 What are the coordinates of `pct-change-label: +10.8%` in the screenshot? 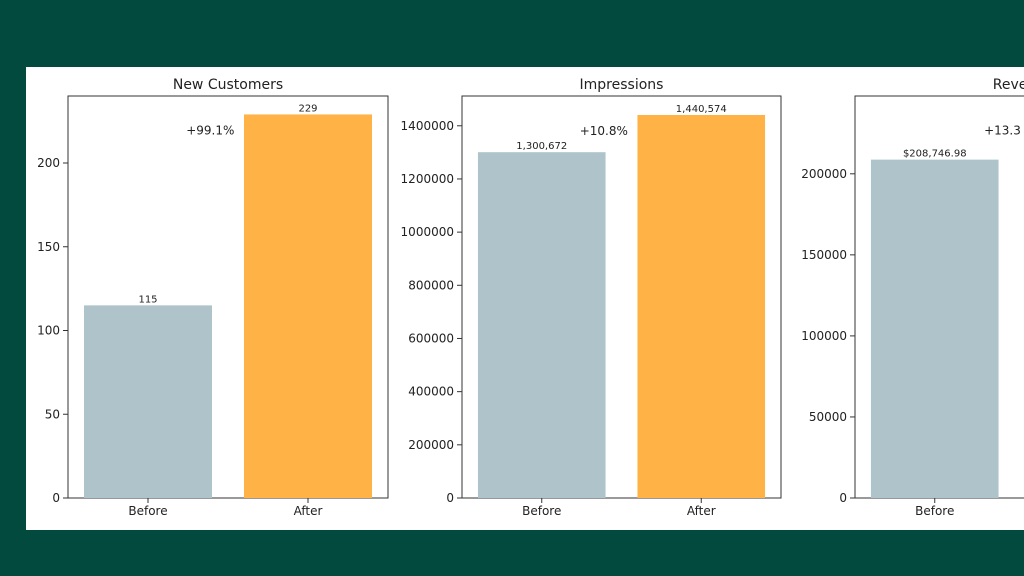 It's located at (604, 131).